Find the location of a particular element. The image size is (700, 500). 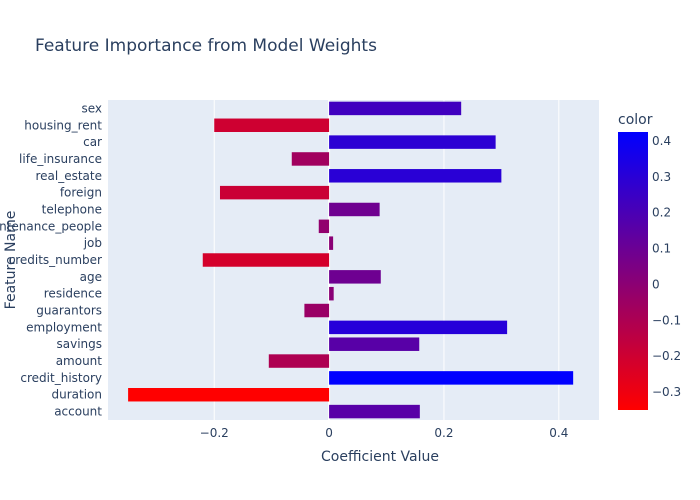

colorbar-tick-label: 0.1 is located at coordinates (661, 249).